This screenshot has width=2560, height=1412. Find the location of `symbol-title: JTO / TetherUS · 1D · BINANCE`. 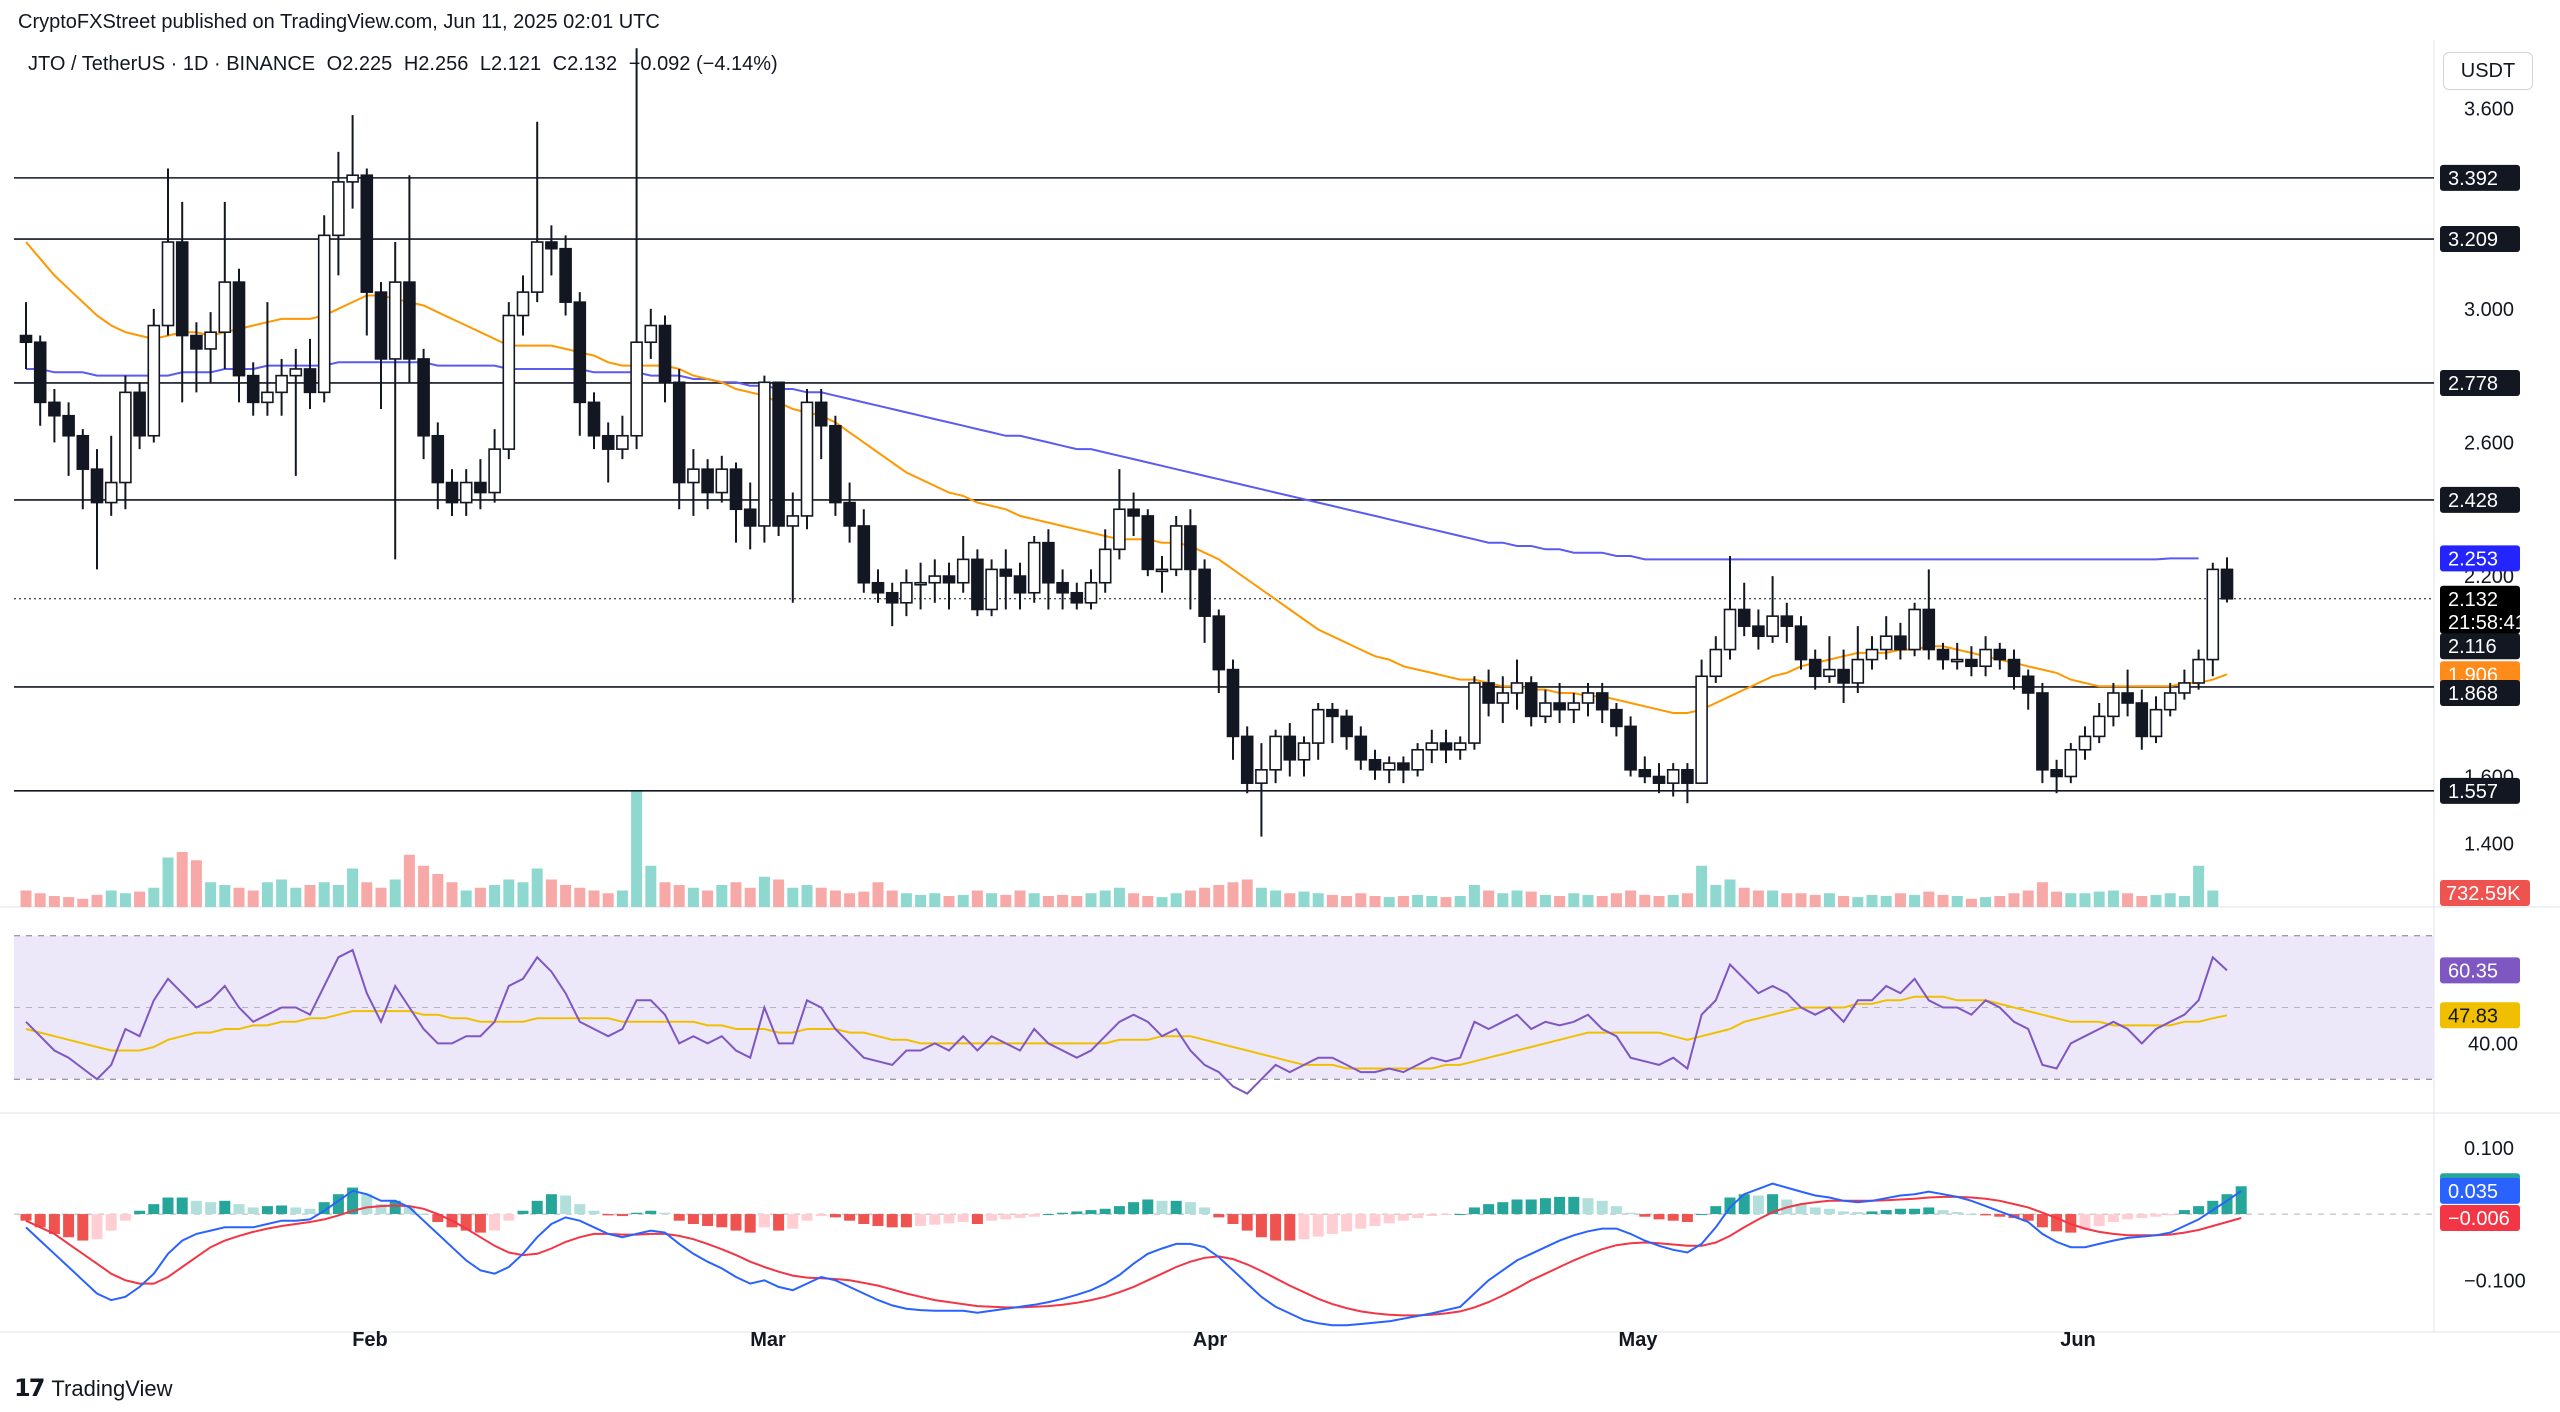

symbol-title: JTO / TetherUS · 1D · BINANCE is located at coordinates (172, 64).